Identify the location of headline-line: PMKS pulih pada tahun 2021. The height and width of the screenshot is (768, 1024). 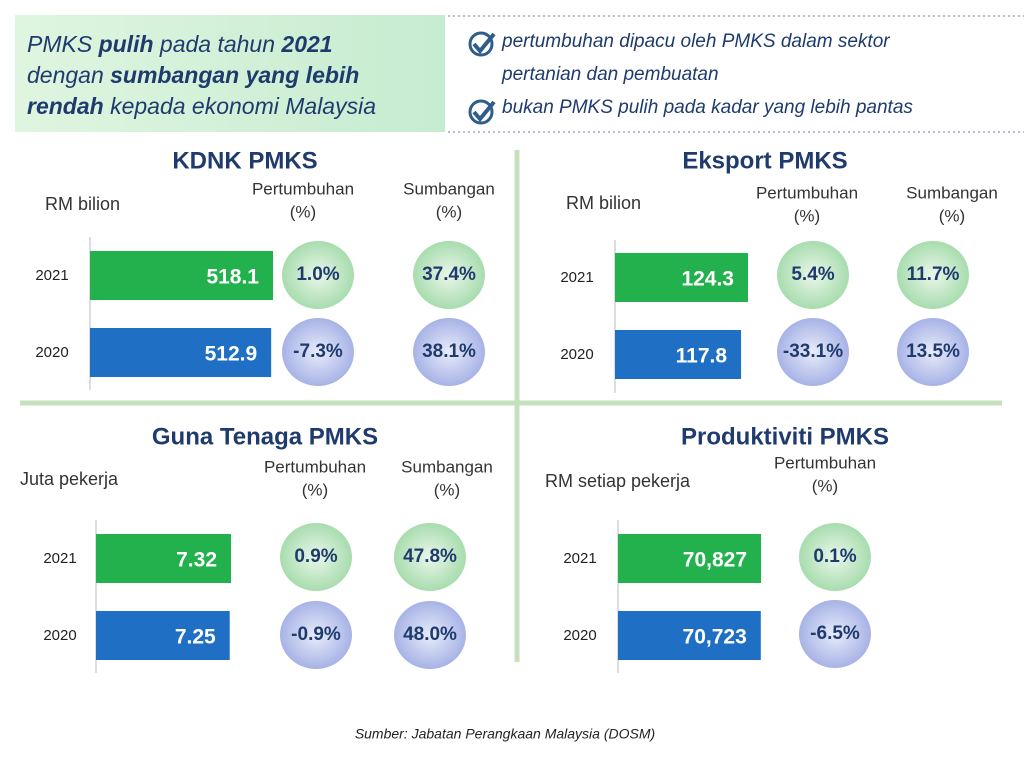
(180, 44).